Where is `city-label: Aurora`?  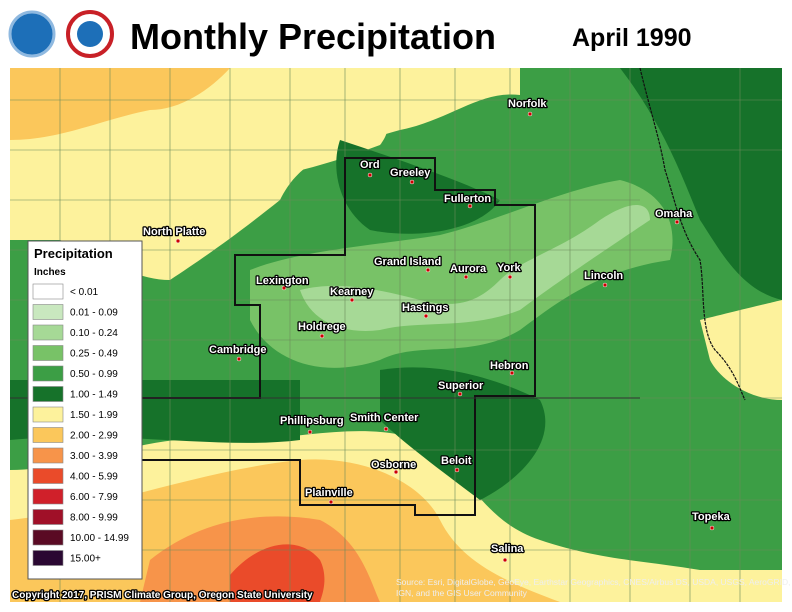
city-label: Aurora is located at coordinates (468, 269).